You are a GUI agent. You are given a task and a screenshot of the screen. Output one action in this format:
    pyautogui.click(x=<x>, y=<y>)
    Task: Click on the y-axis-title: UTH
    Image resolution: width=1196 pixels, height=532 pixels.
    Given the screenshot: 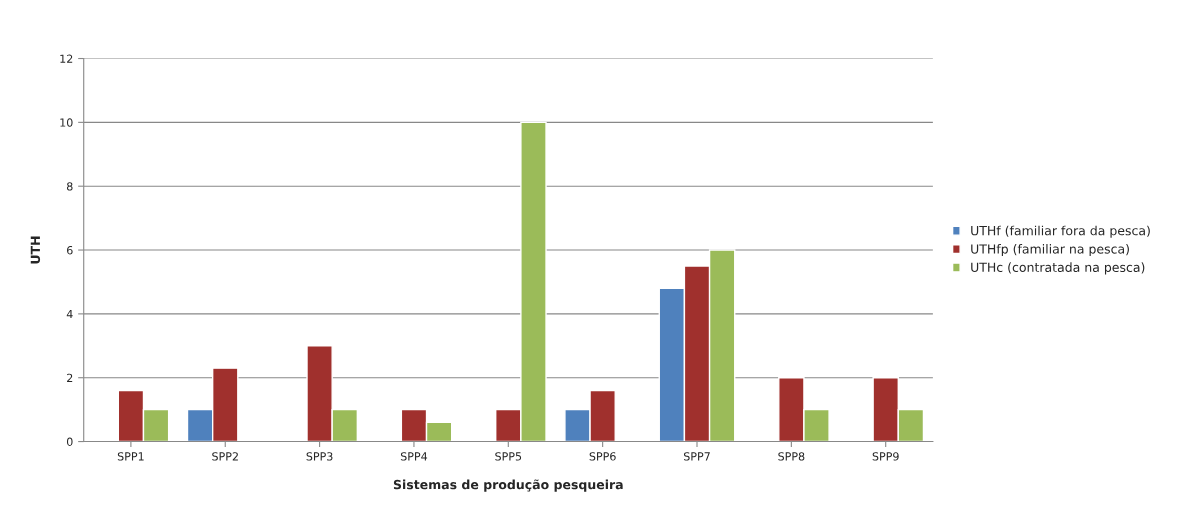 What is the action you would take?
    pyautogui.click(x=35, y=250)
    